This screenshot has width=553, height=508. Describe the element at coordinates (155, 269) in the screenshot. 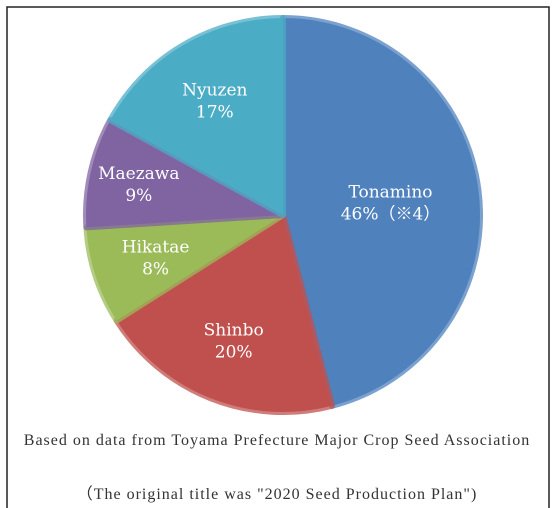

I see `value-label: 8%` at that location.